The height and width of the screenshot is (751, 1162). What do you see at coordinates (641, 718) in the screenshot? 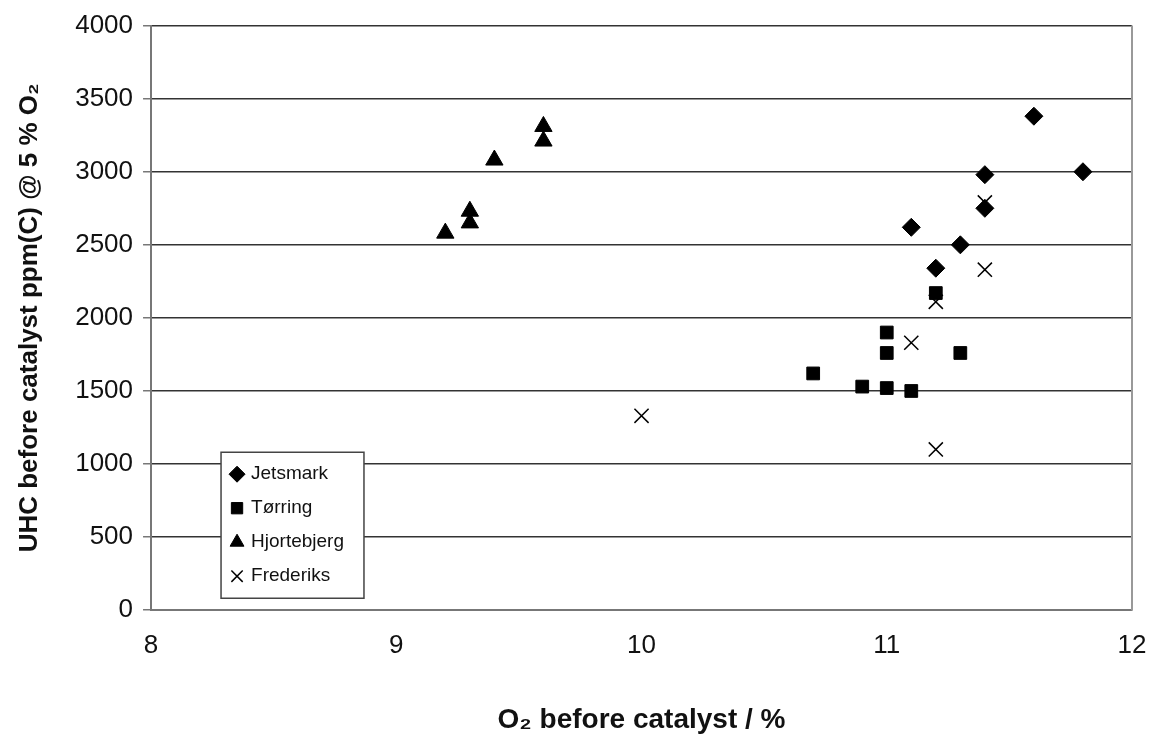
I see `x-axis-title: O₂ before catalyst / %` at bounding box center [641, 718].